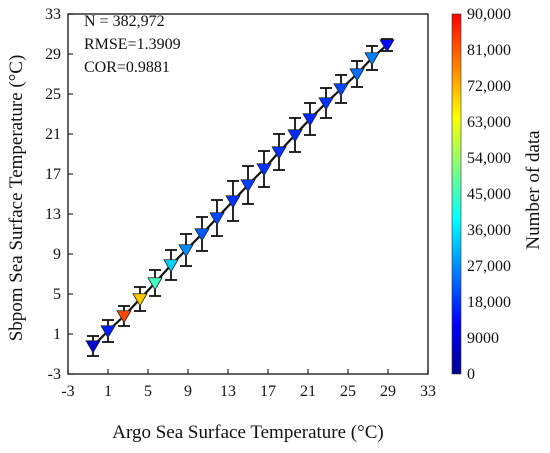 This screenshot has width=550, height=453. I want to click on colorbar-tick-label: 9000, so click(483, 338).